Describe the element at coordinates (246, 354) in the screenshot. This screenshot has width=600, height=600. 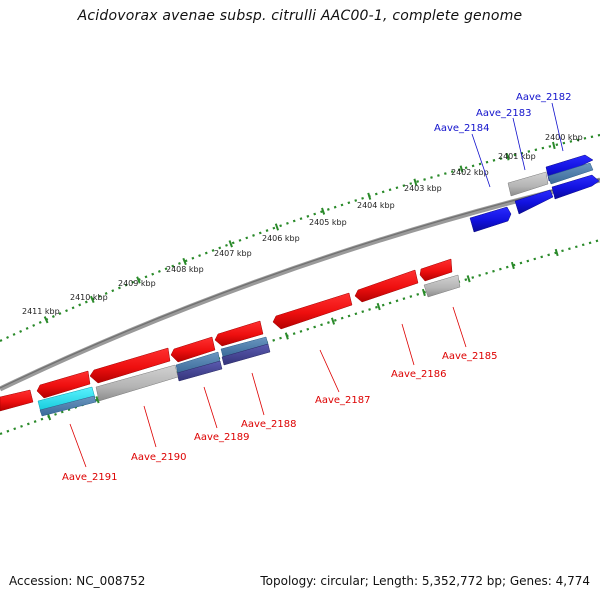
I see `gene-arrow-aave-2188c` at that location.